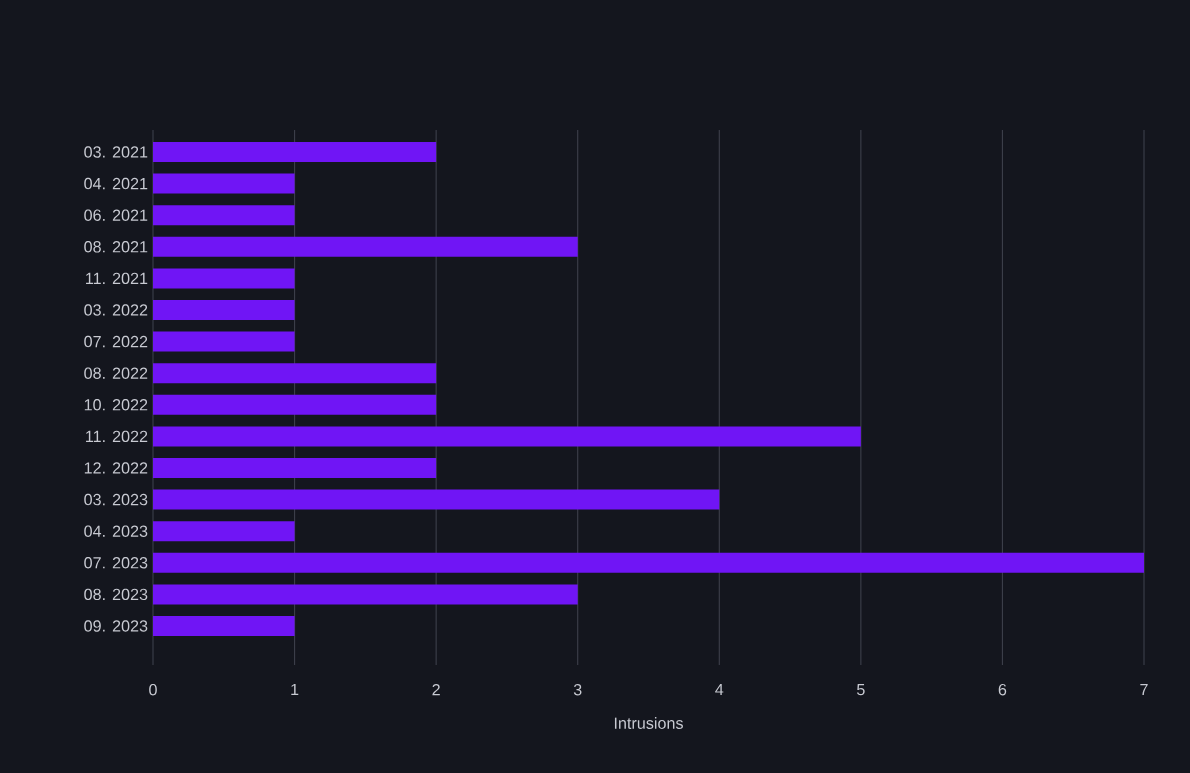 This screenshot has height=773, width=1190. What do you see at coordinates (116, 563) in the screenshot?
I see `y-tick-label: 07. 2023` at bounding box center [116, 563].